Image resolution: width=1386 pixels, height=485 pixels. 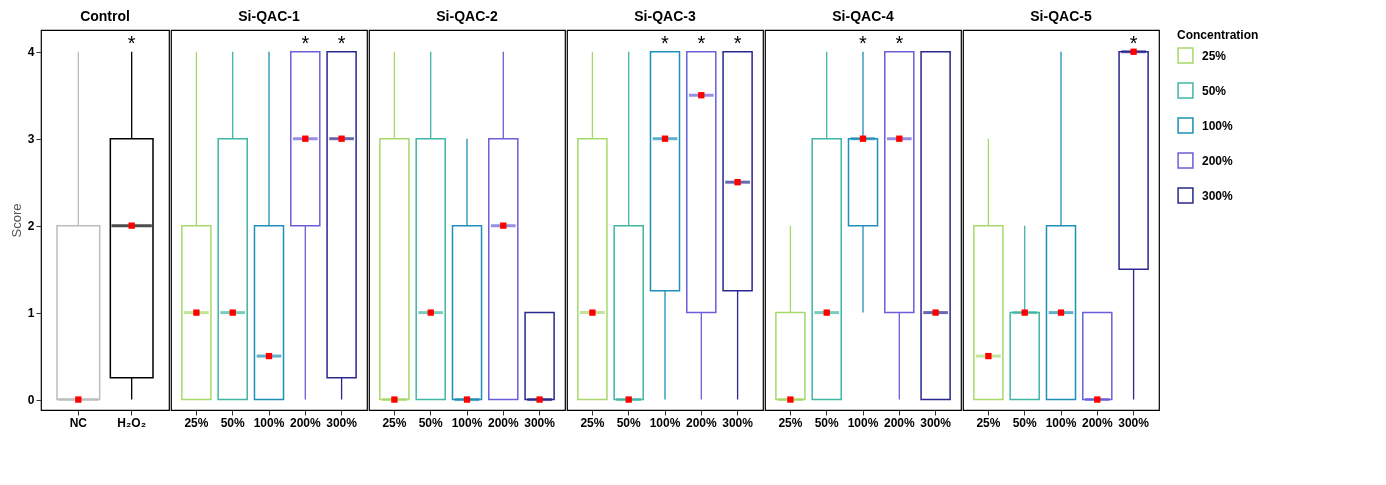 What do you see at coordinates (31, 400) in the screenshot?
I see `y-tick-label: 0` at bounding box center [31, 400].